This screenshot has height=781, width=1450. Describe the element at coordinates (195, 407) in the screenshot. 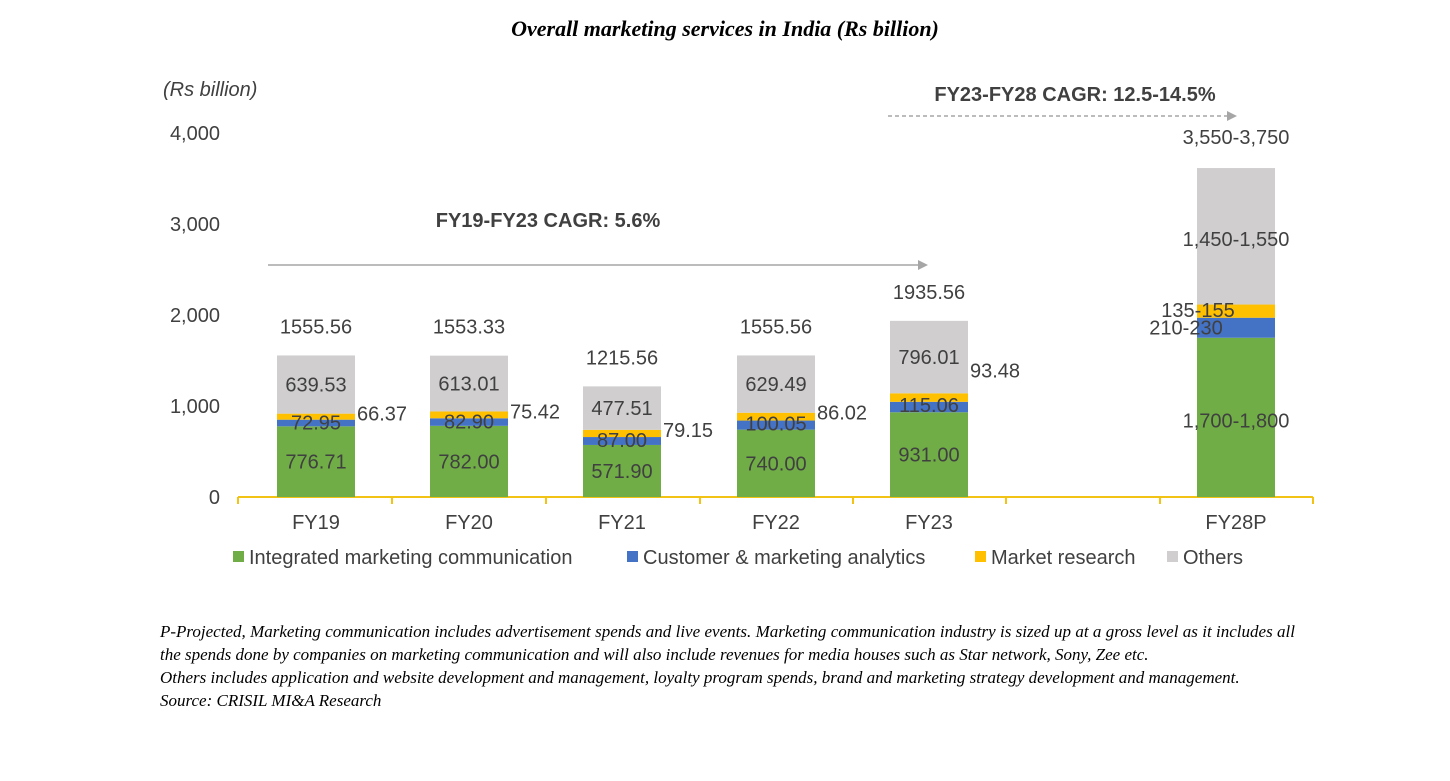

I see `y-tick-label: 1,000` at that location.